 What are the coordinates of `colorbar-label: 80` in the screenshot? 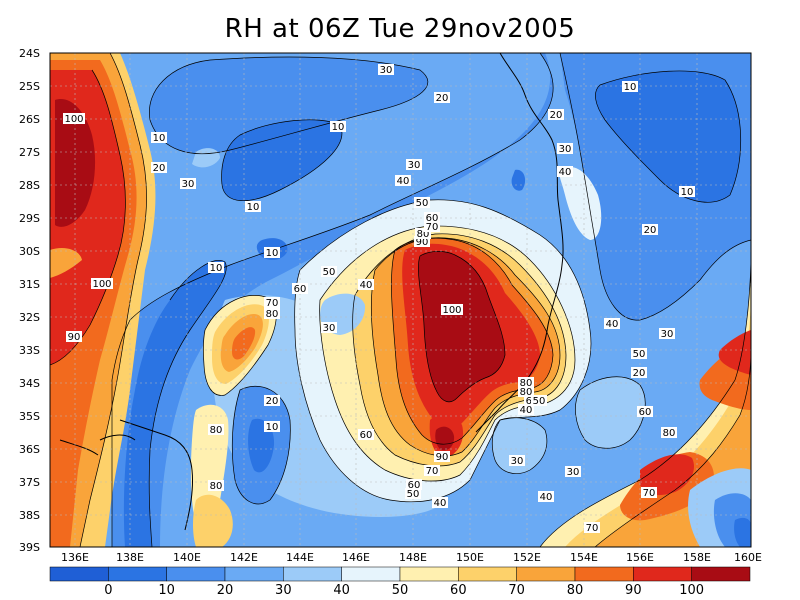 It's located at (575, 590).